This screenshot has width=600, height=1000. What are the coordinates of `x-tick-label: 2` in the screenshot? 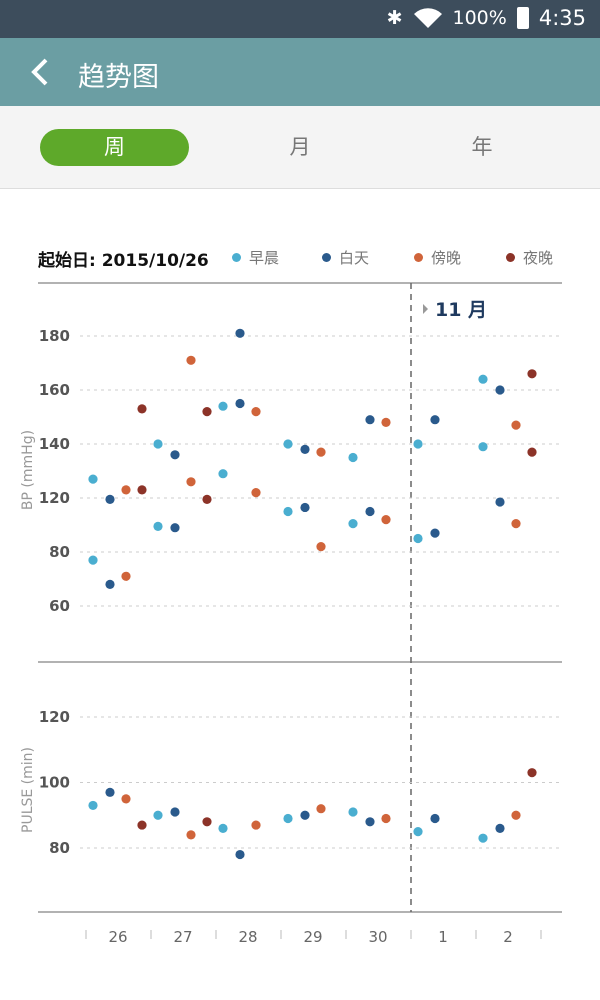 It's located at (508, 937).